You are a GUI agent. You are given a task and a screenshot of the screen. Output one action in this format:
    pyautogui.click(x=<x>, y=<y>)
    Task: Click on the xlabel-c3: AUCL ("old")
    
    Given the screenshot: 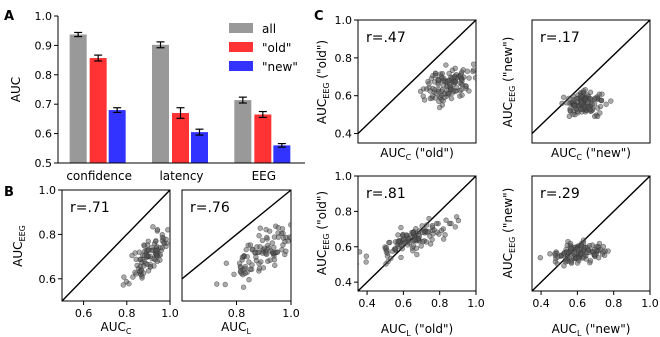 What is the action you would take?
    pyautogui.click(x=417, y=329)
    